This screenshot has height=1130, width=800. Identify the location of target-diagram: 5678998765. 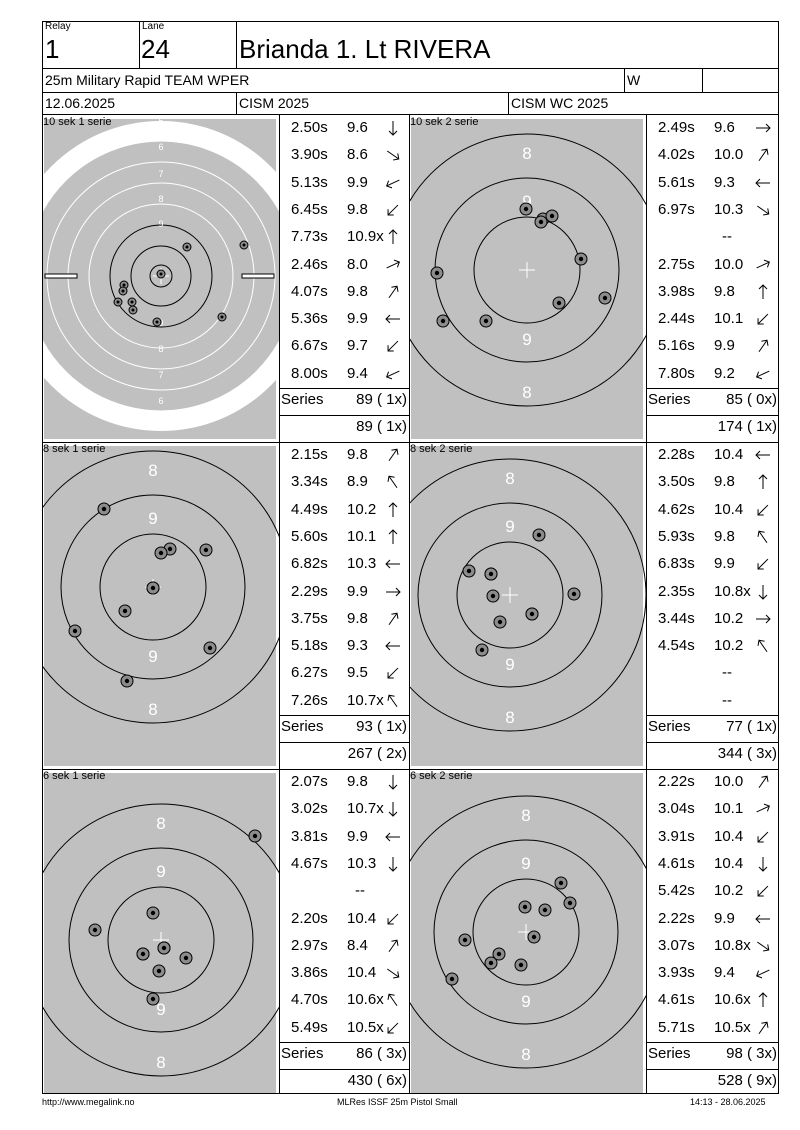
(161, 279).